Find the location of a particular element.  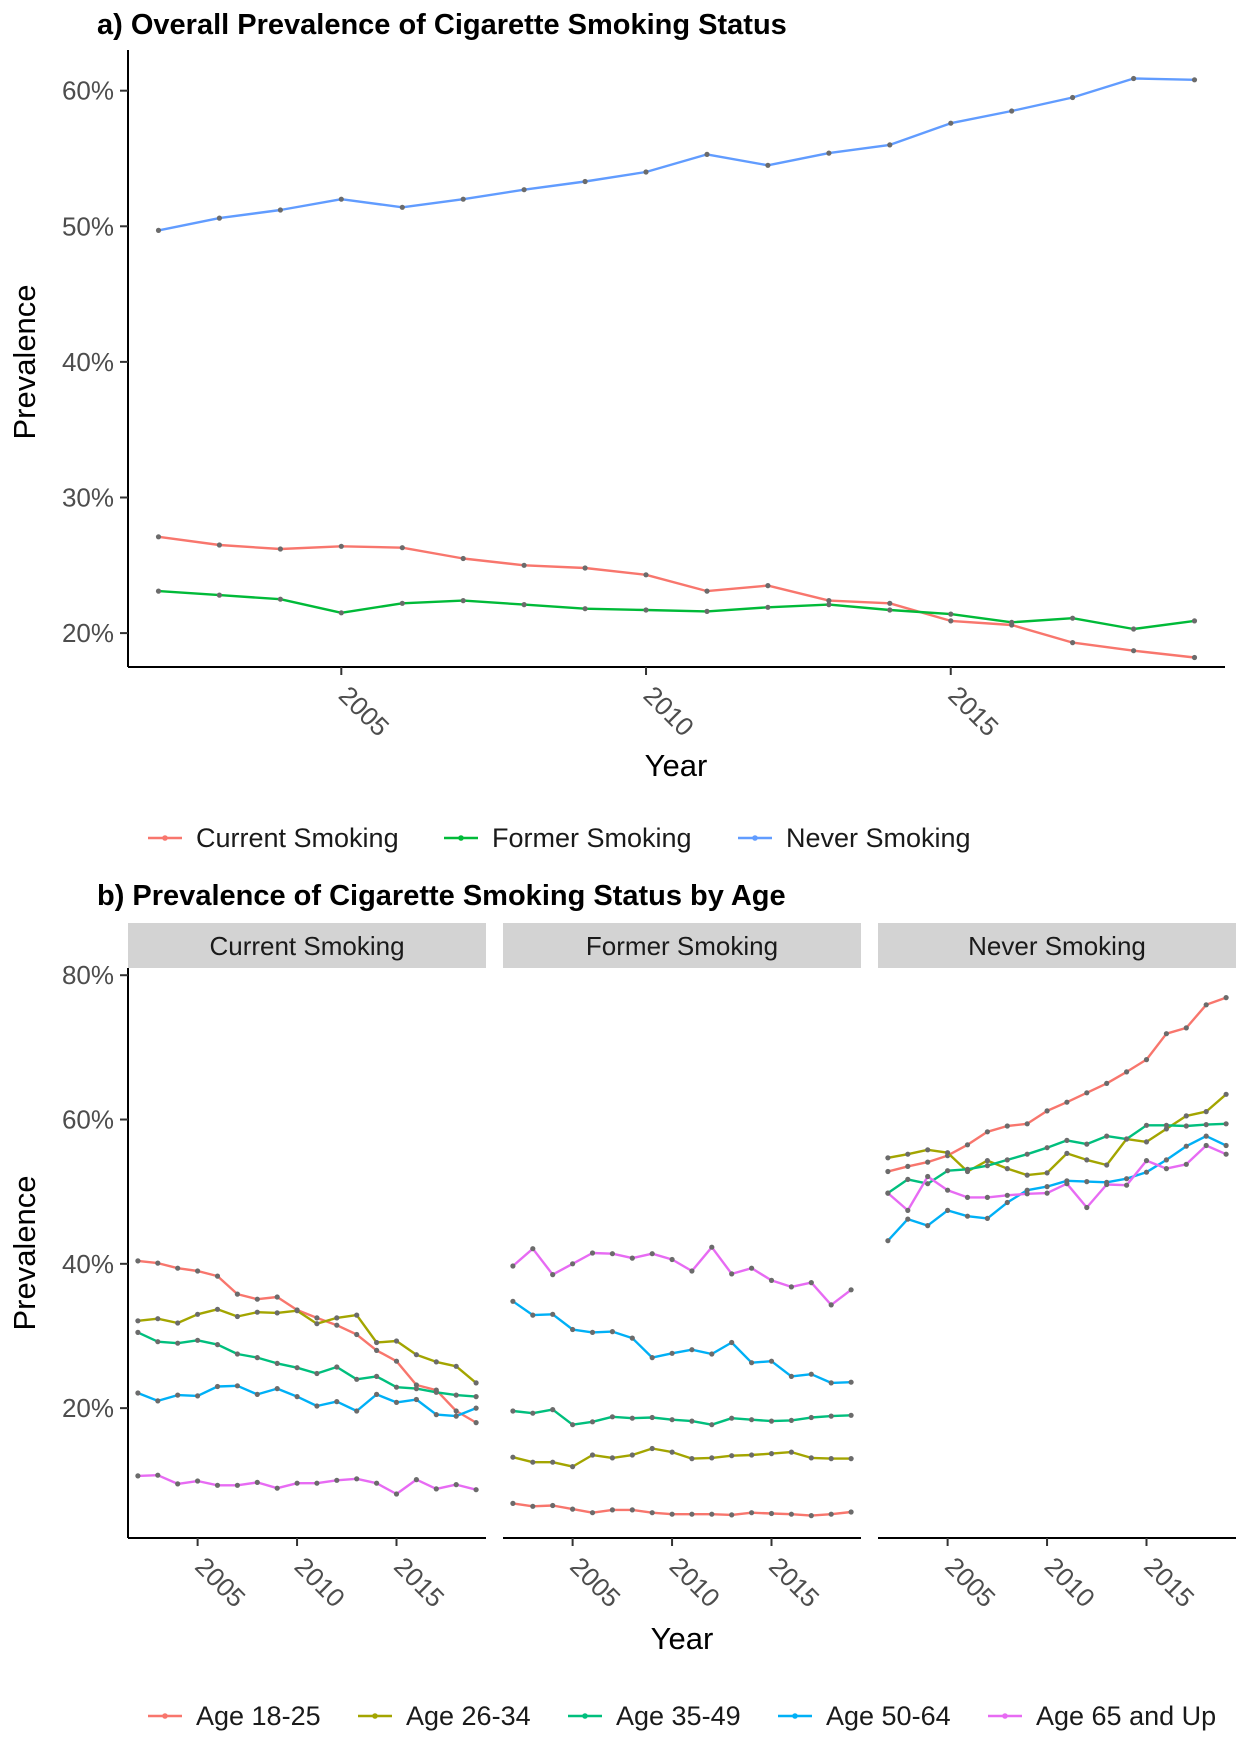

b-never-smoking-point-age-18-25-2004 is located at coordinates (928, 1162).